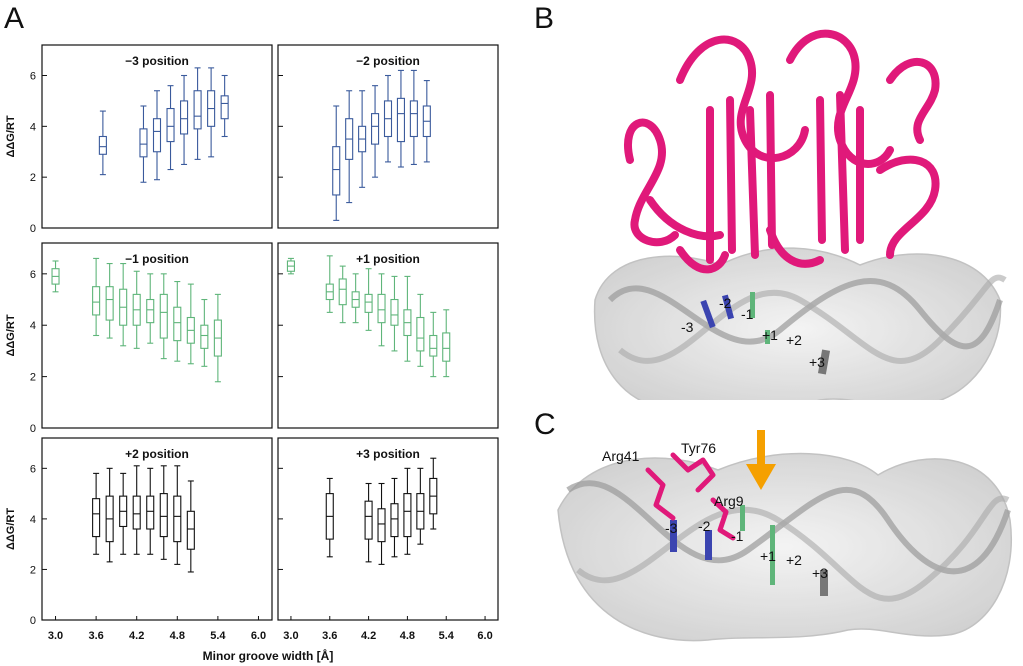  I want to click on residue-sticks, so click(690, 496).